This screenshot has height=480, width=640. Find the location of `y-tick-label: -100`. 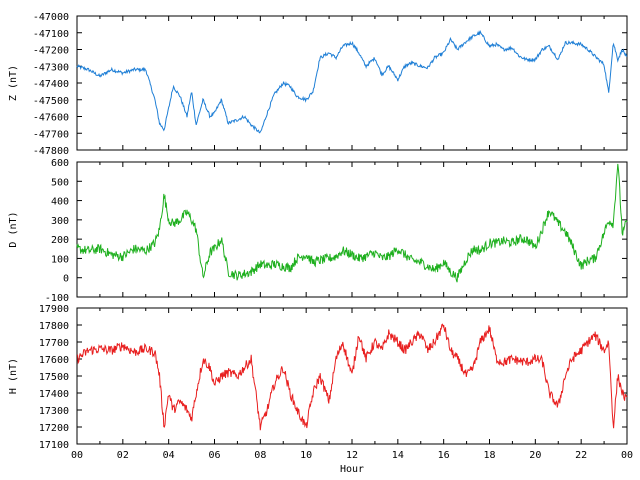

y-tick-label: -100 is located at coordinates (57, 298).